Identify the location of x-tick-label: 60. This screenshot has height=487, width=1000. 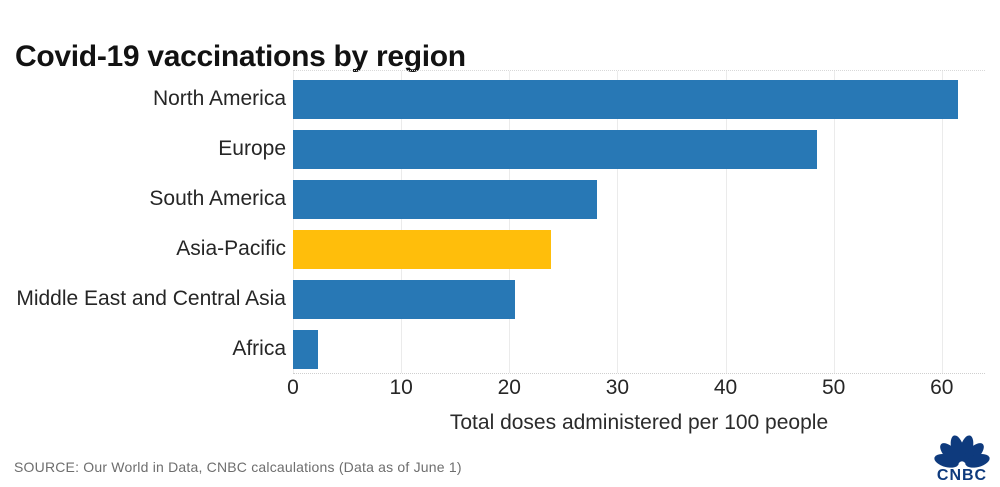
(942, 387).